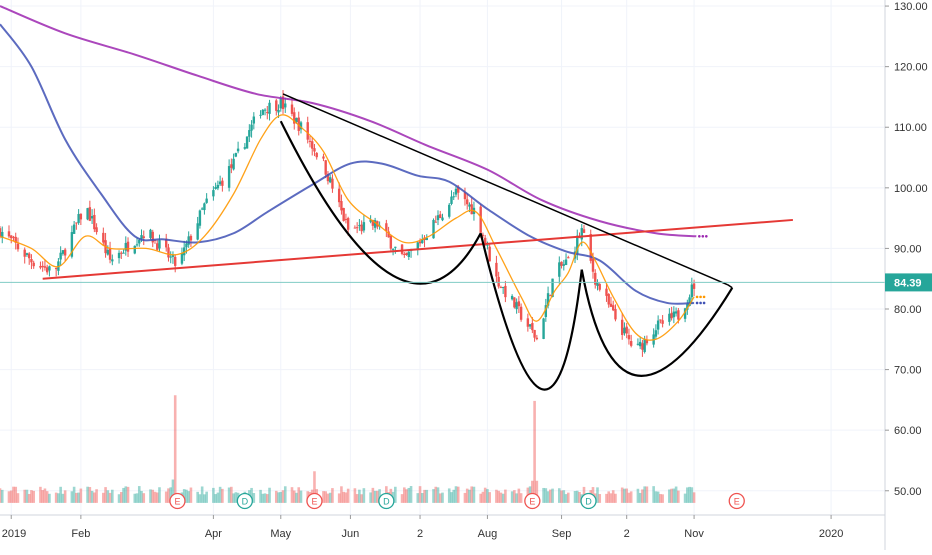 This screenshot has width=932, height=555. Describe the element at coordinates (700, 297) in the screenshot. I see `ma-short-projection-dot` at that location.